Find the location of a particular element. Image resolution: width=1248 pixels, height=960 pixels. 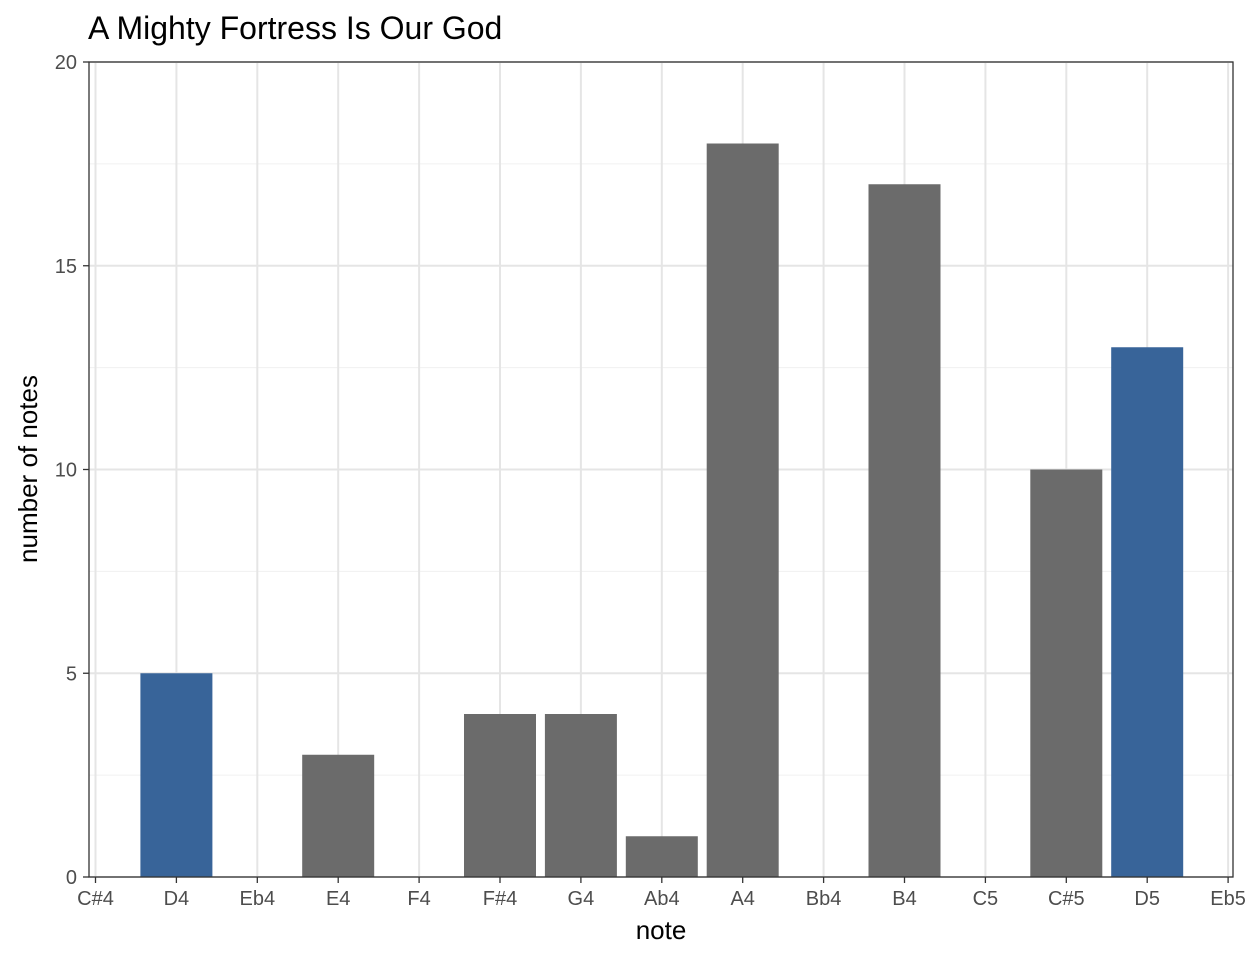

x-tick-label: A4 is located at coordinates (742, 899).